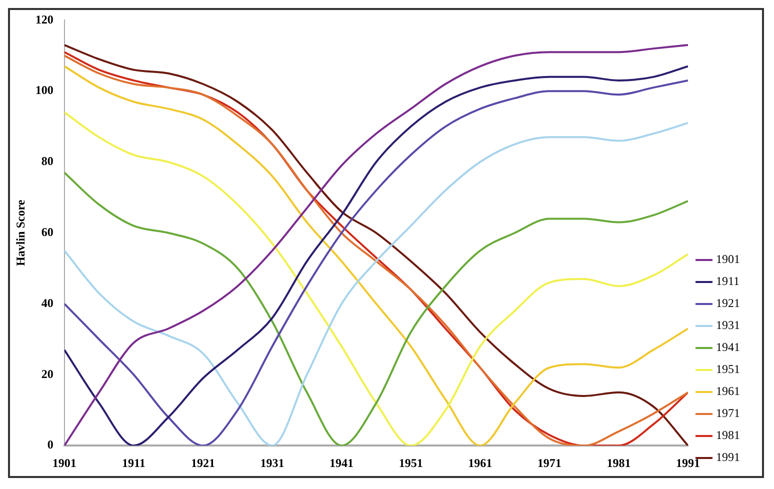 The width and height of the screenshot is (774, 489). What do you see at coordinates (44, 90) in the screenshot?
I see `y-tick-label: 100` at bounding box center [44, 90].